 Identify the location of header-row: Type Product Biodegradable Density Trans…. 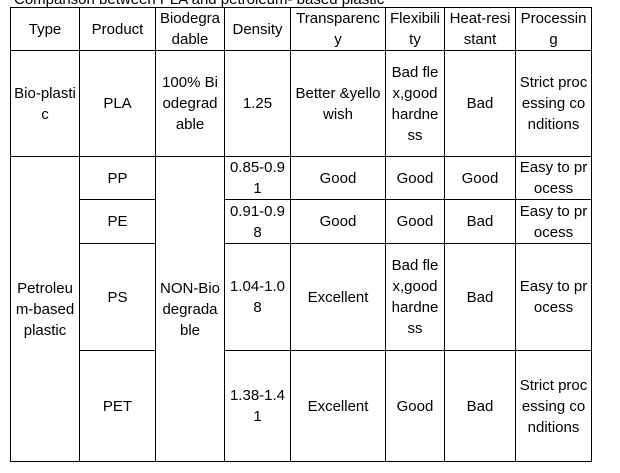
(301, 29).